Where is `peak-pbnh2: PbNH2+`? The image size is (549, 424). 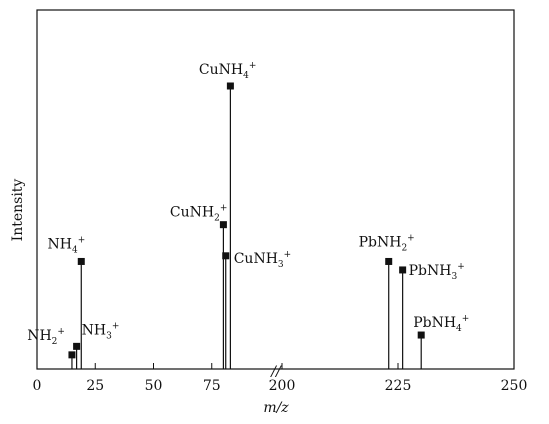
peak-pbnh2: PbNH2+ is located at coordinates (387, 301).